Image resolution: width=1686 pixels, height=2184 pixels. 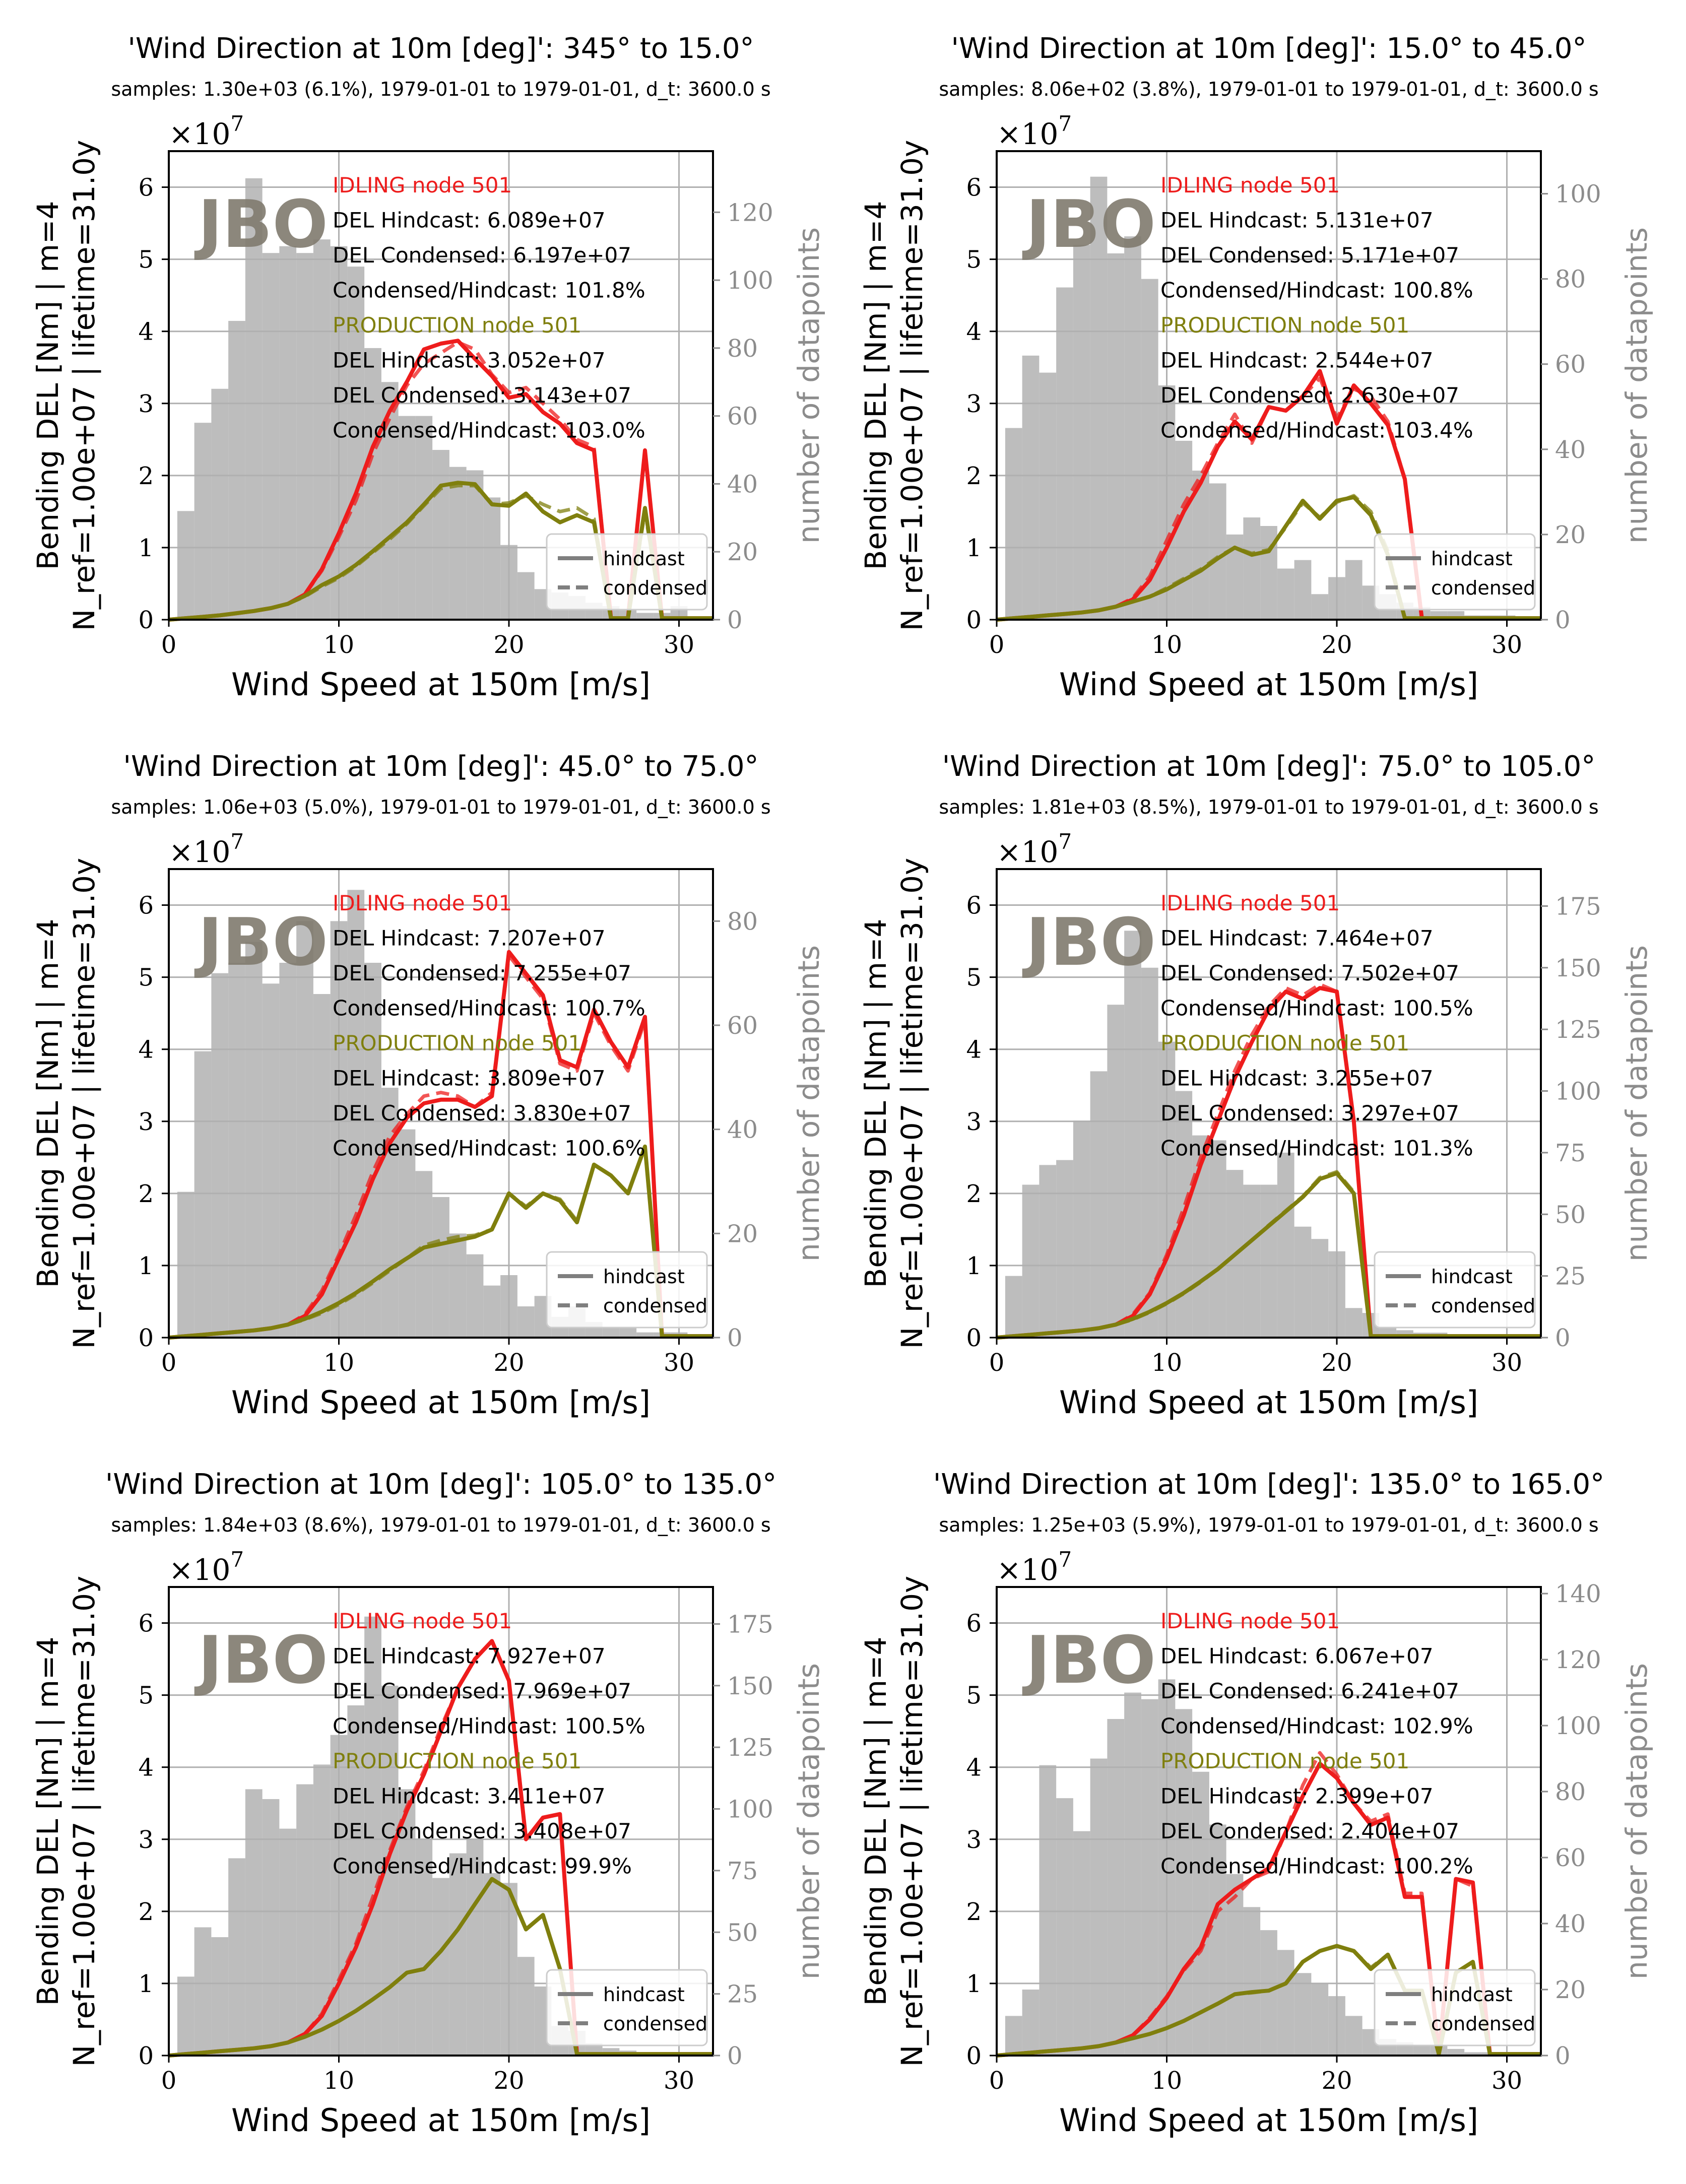 What do you see at coordinates (441, 1821) in the screenshot?
I see `plot-frame` at bounding box center [441, 1821].